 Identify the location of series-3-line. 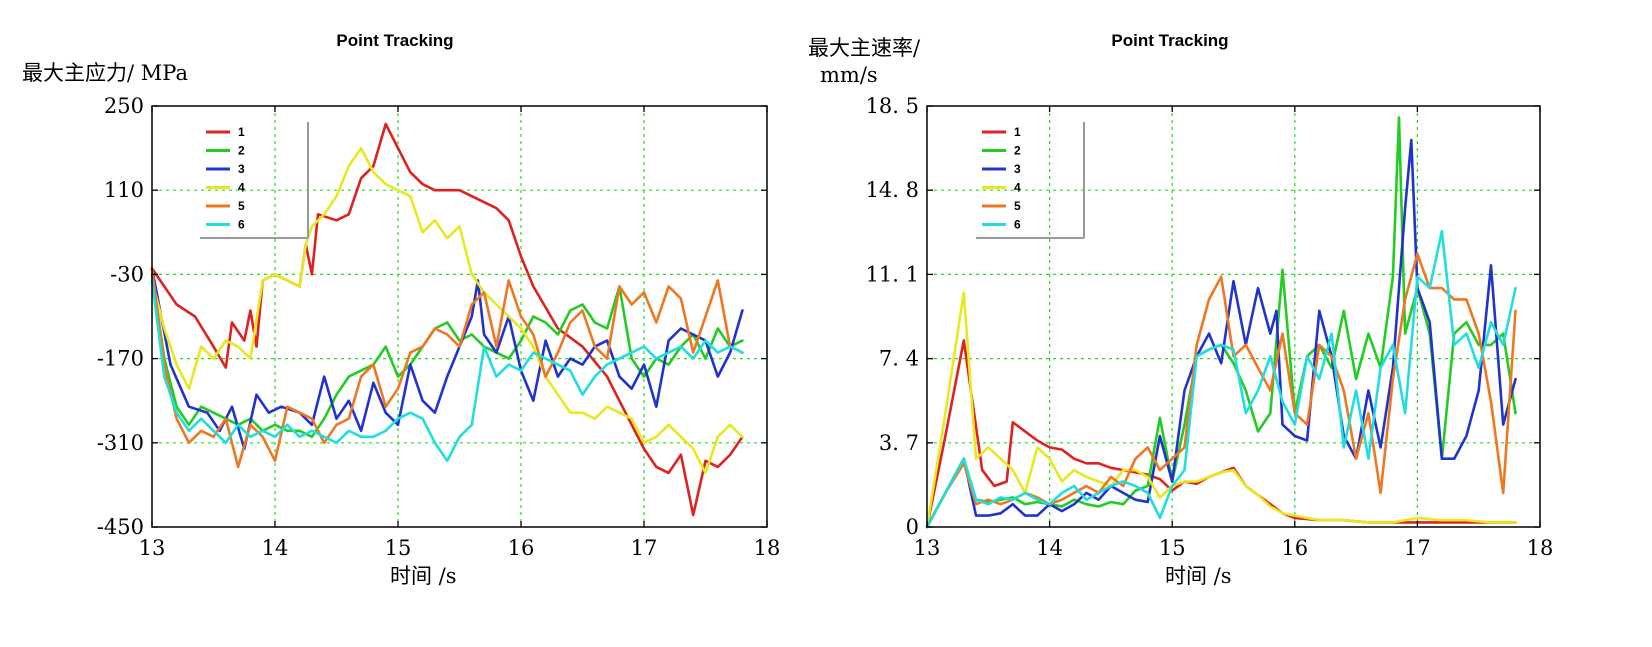
(447, 359).